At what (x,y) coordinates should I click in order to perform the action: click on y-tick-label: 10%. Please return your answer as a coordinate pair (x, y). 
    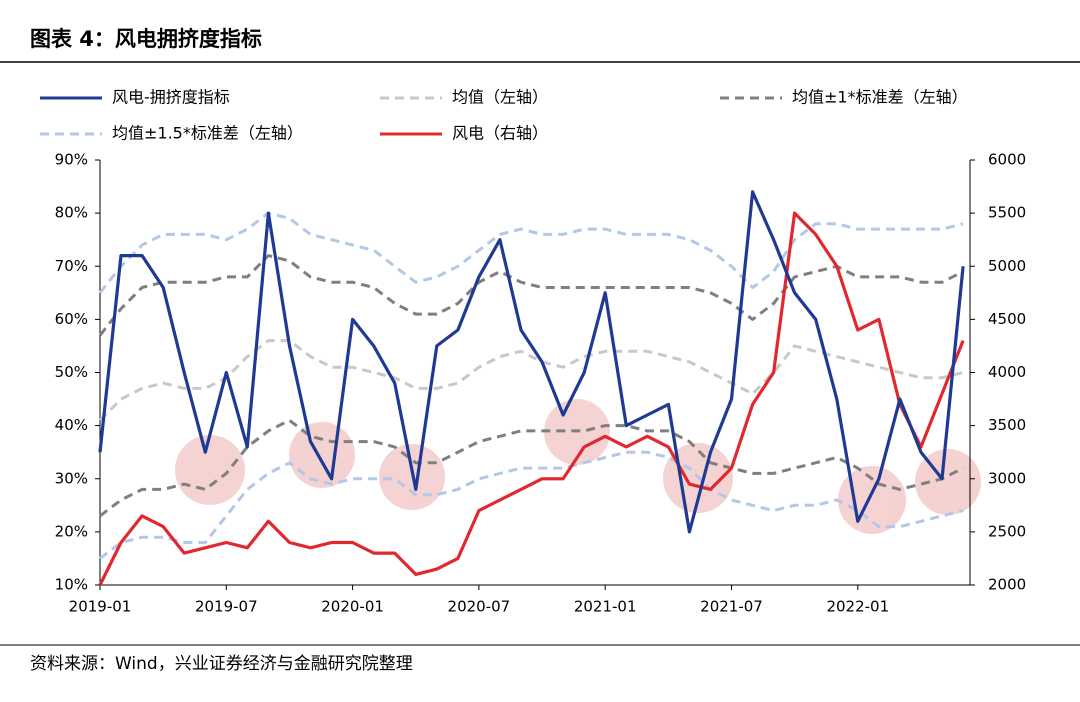
    Looking at the image, I should click on (71, 585).